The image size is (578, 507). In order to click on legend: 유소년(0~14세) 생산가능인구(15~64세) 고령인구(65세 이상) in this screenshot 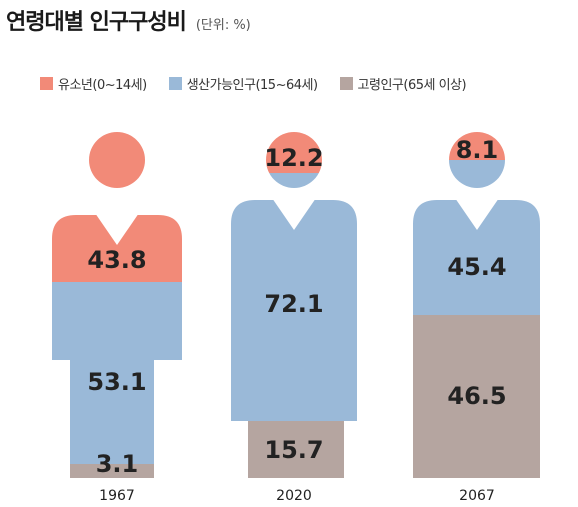, I will do `click(253, 83)`.